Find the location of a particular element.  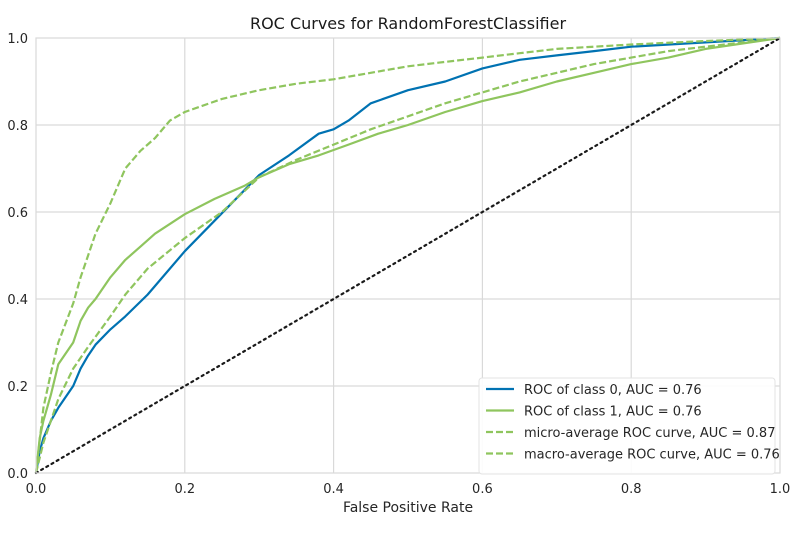

x-tick-label: 0.2 is located at coordinates (184, 489).